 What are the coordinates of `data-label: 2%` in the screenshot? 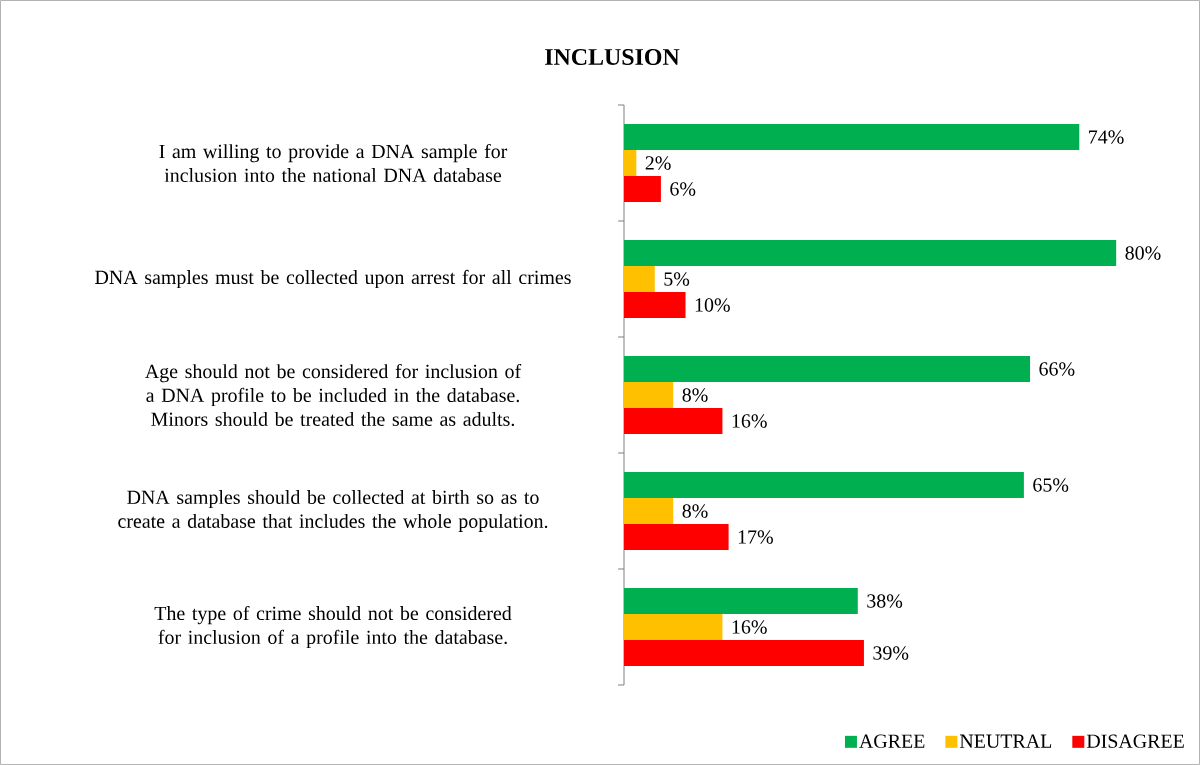 It's located at (658, 163).